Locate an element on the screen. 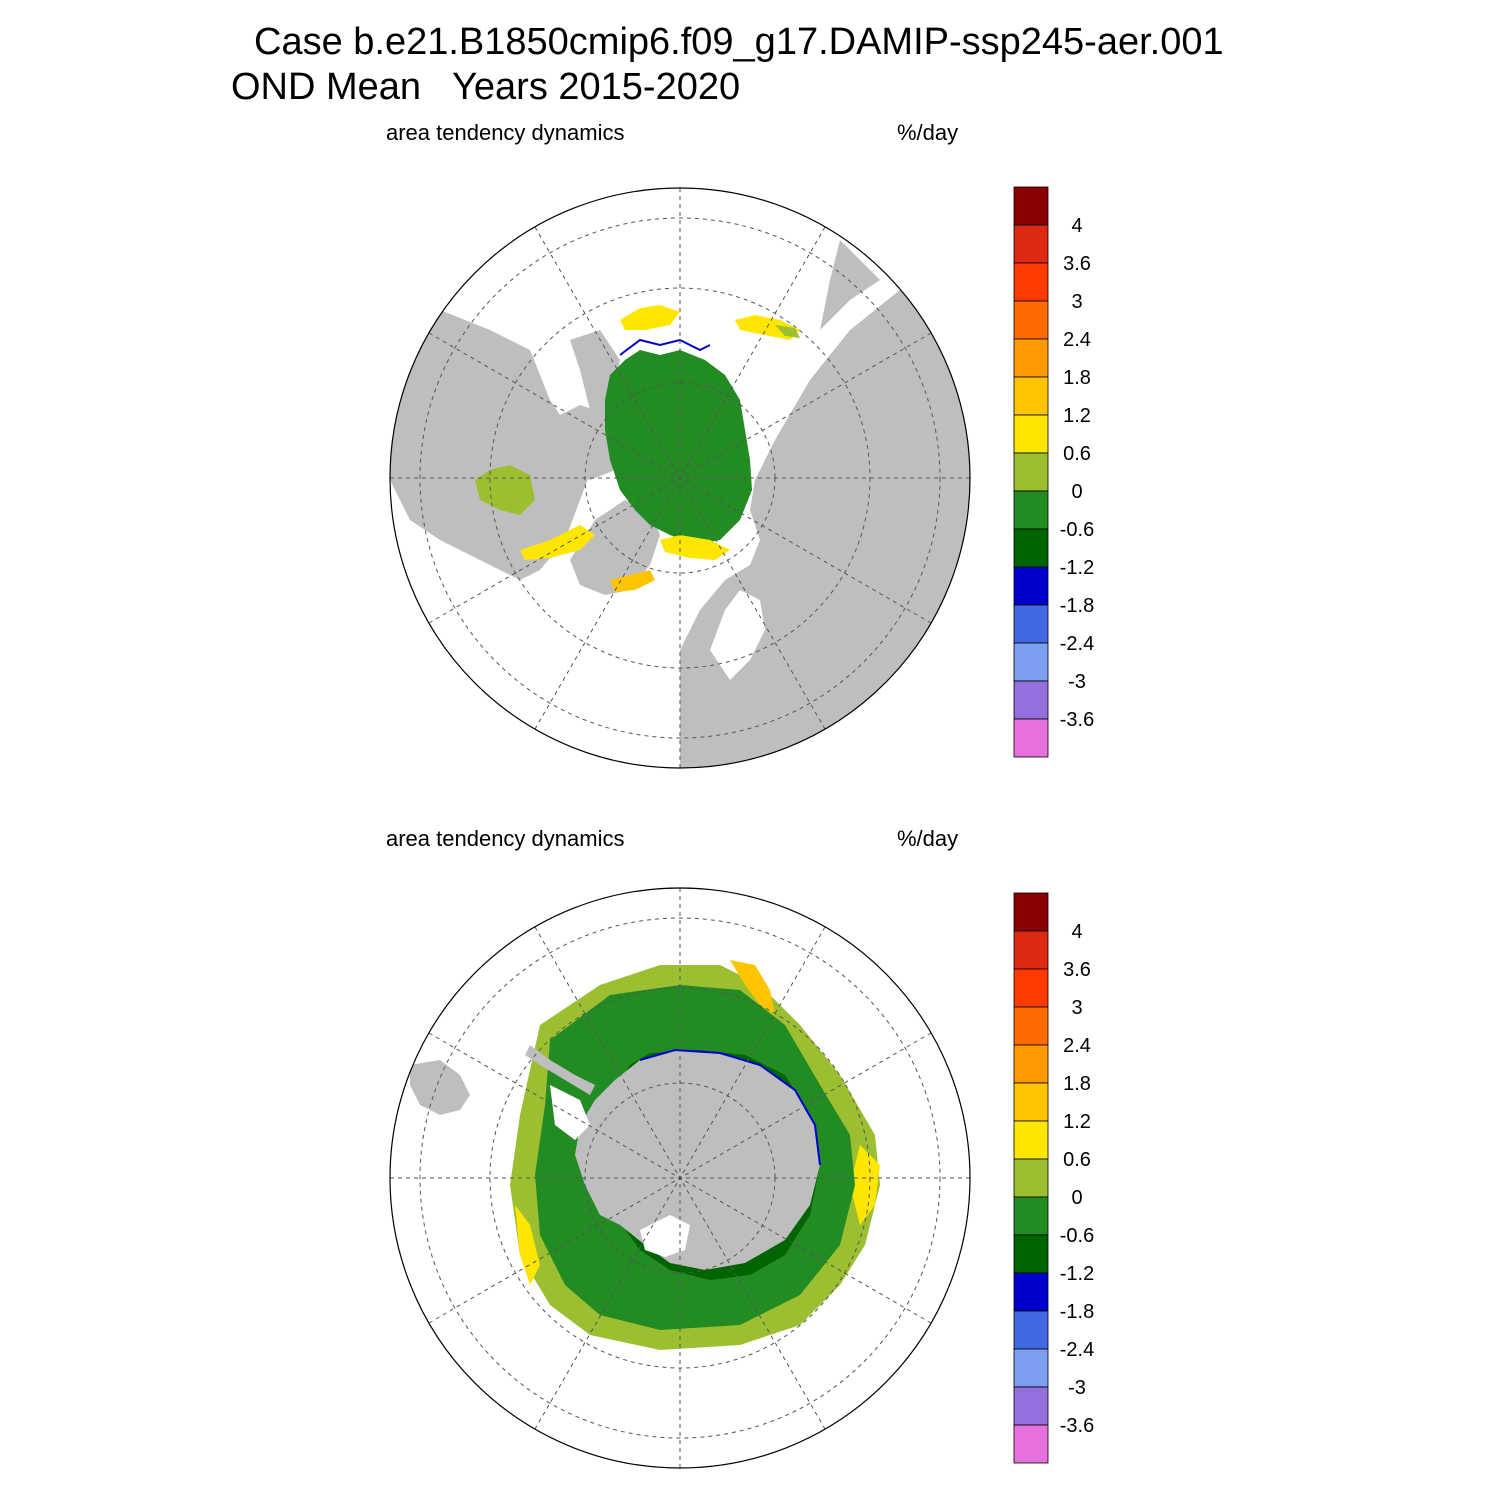 The image size is (1500, 1500). arctic-sea-ice-main is located at coordinates (678, 447).